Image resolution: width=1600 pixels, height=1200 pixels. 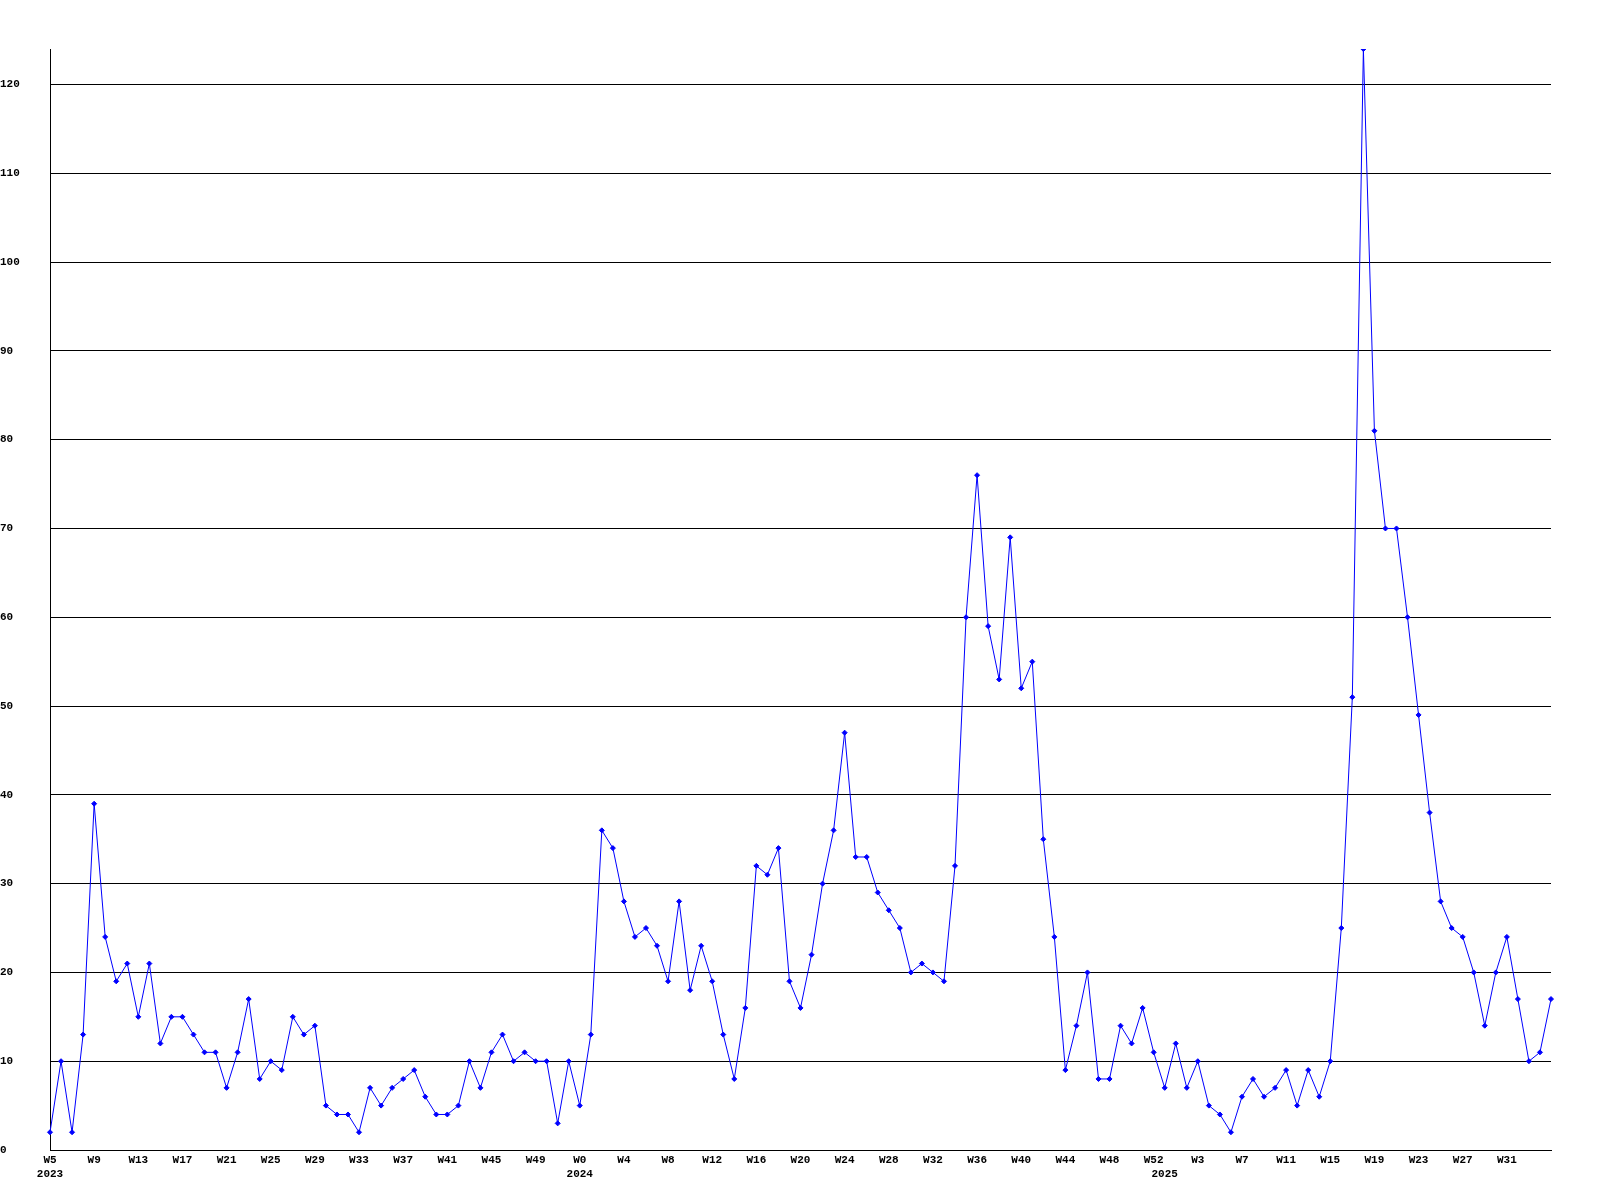 What do you see at coordinates (580, 1167) in the screenshot?
I see `x-tick-label: W0 2024` at bounding box center [580, 1167].